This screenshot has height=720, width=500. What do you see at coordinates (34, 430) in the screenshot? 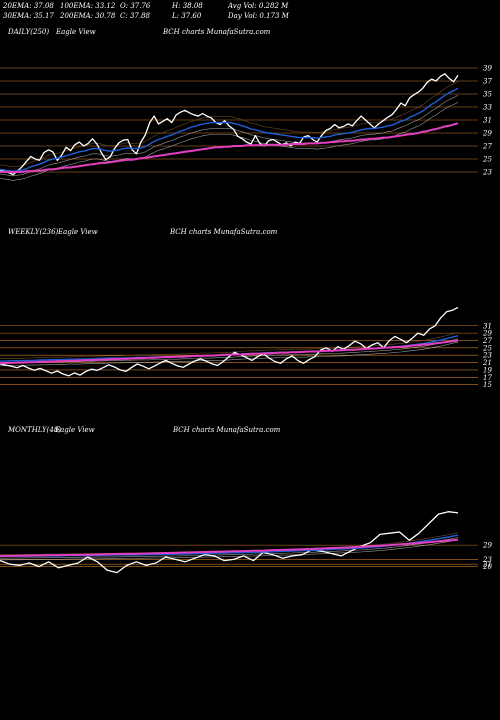
I see `monthly-panel-period: MONTHLY(48)` at bounding box center [34, 430].